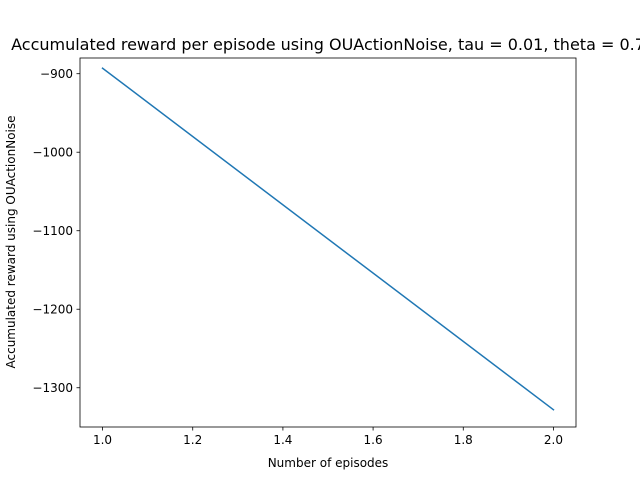 The width and height of the screenshot is (640, 480). Describe the element at coordinates (282, 440) in the screenshot. I see `x-tick-label: 1.4` at that location.